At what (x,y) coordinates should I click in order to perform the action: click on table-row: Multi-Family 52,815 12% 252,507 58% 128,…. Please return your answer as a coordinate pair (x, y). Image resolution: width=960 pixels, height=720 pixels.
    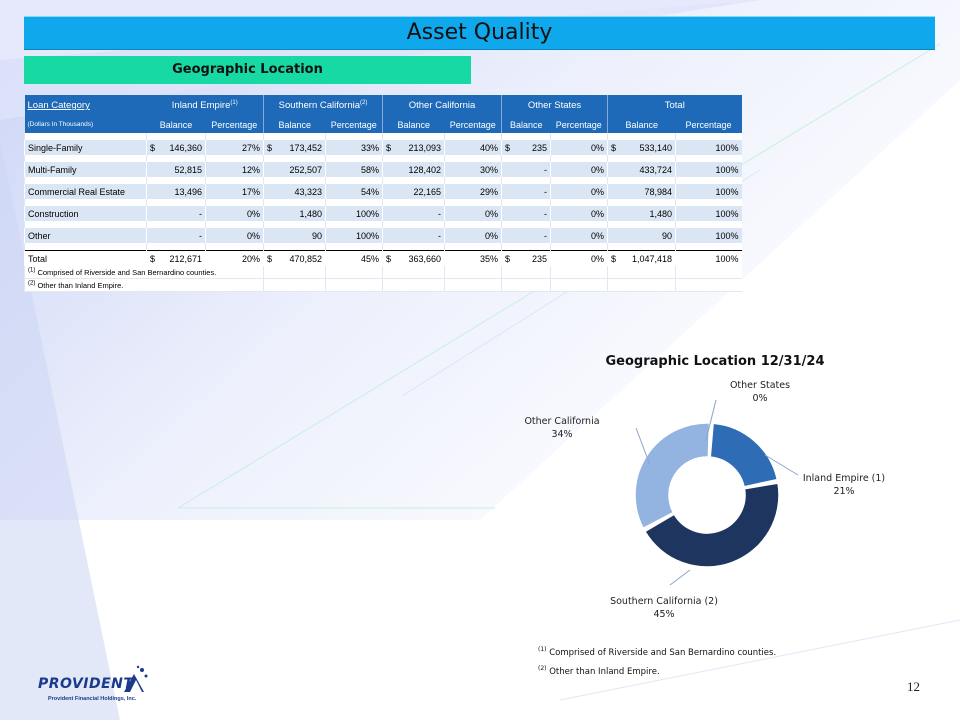
    Looking at the image, I should click on (383, 169).